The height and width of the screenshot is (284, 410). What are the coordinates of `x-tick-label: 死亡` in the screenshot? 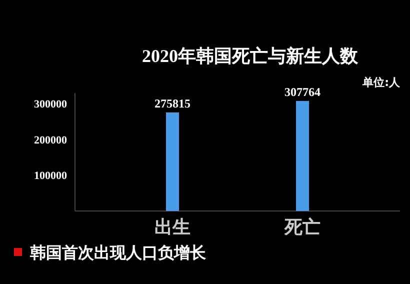 It's located at (302, 227).